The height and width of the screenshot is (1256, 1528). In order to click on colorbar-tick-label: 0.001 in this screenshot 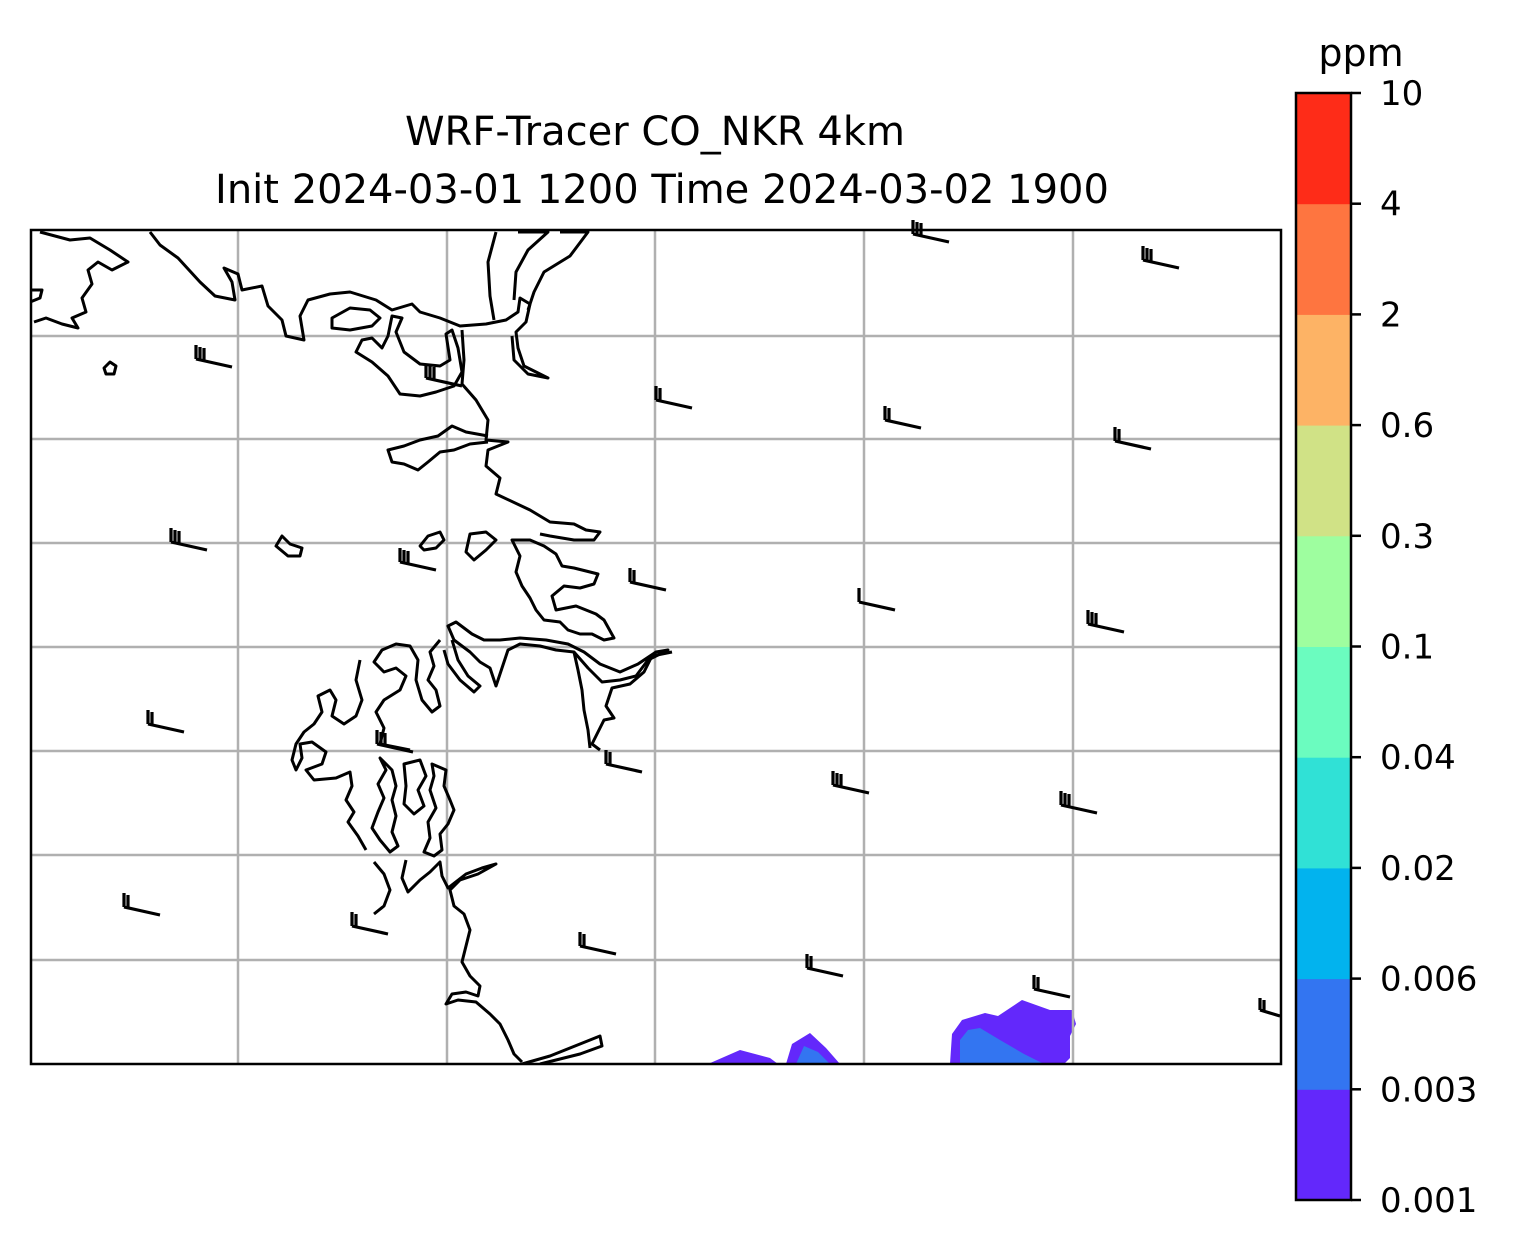, I will do `click(1428, 1201)`.